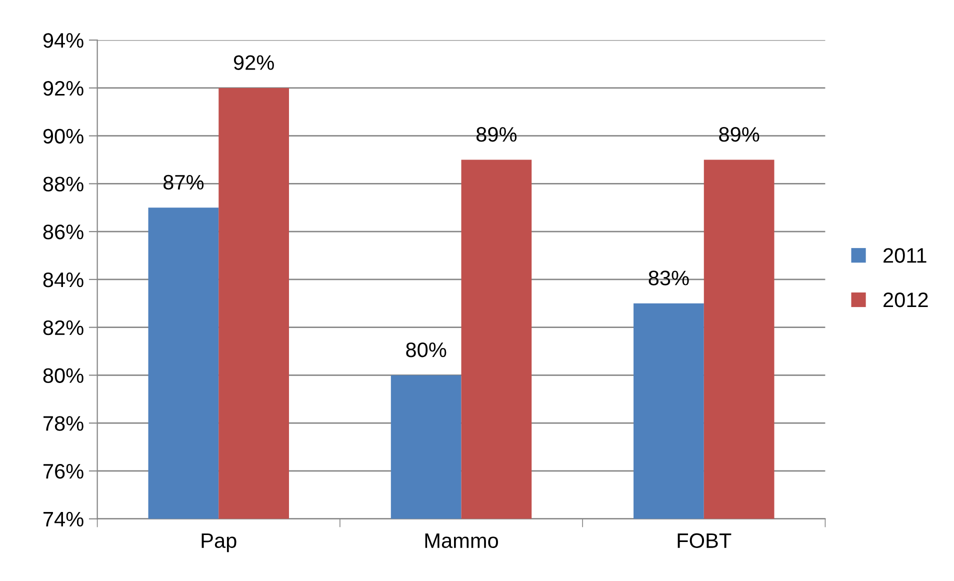 This screenshot has width=954, height=581. What do you see at coordinates (63, 136) in the screenshot?
I see `y-tick-label: 90%` at bounding box center [63, 136].